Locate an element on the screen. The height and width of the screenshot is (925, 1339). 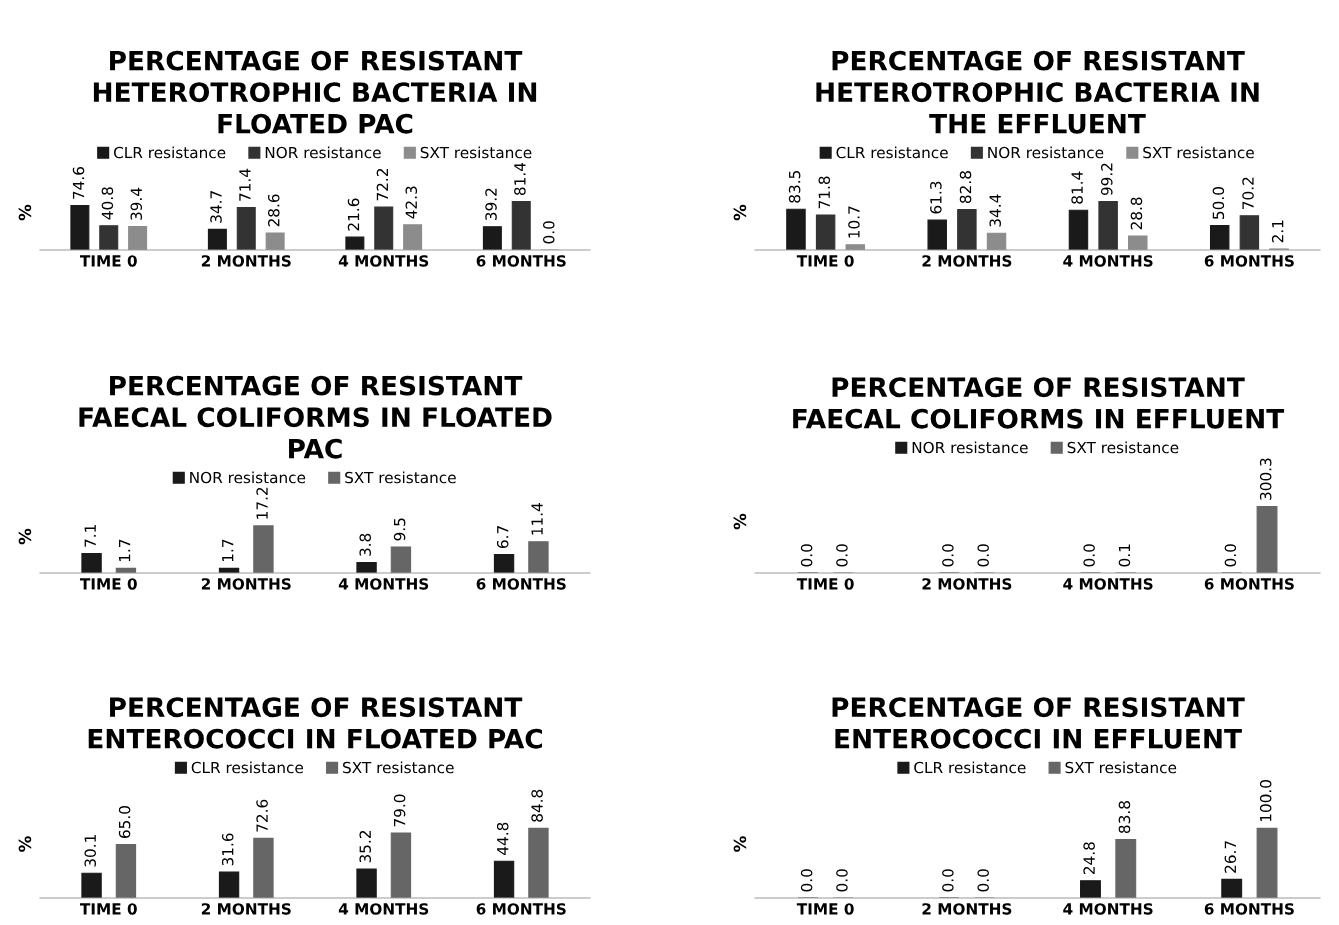
data-label: 7.1 is located at coordinates (90, 536).